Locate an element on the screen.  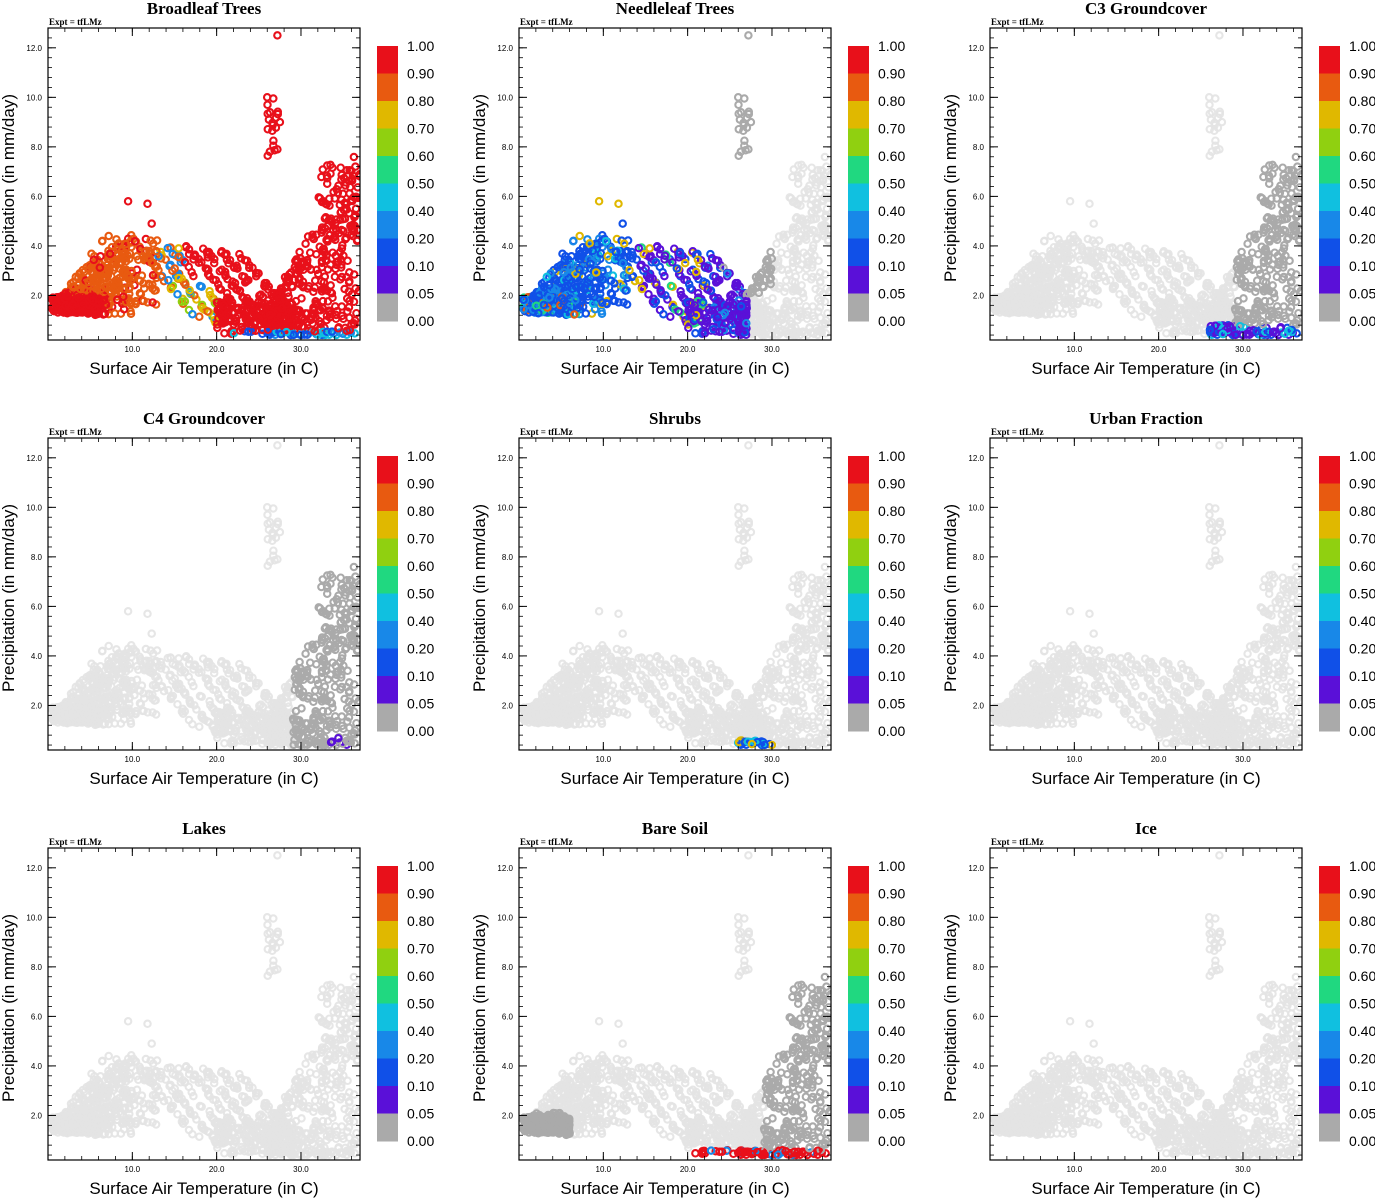
colorbar-label: 1.00 is located at coordinates (420, 46).